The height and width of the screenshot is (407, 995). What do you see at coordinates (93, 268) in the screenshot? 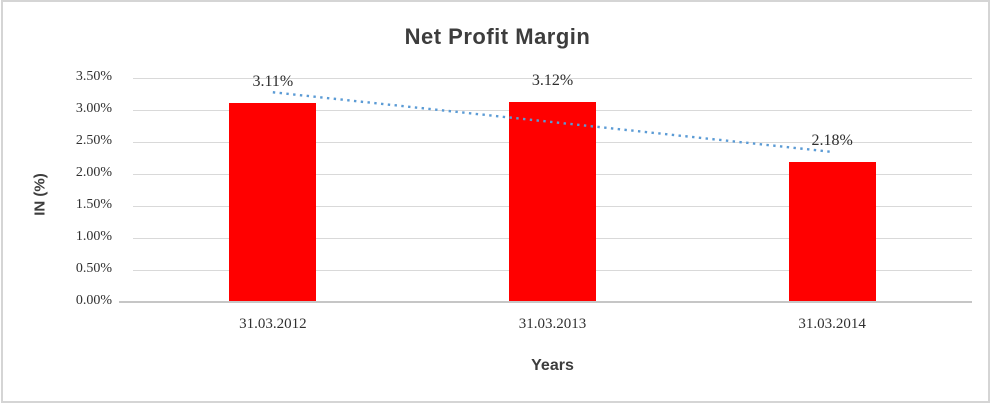
I see `y-tick-label: 0.50%` at bounding box center [93, 268].